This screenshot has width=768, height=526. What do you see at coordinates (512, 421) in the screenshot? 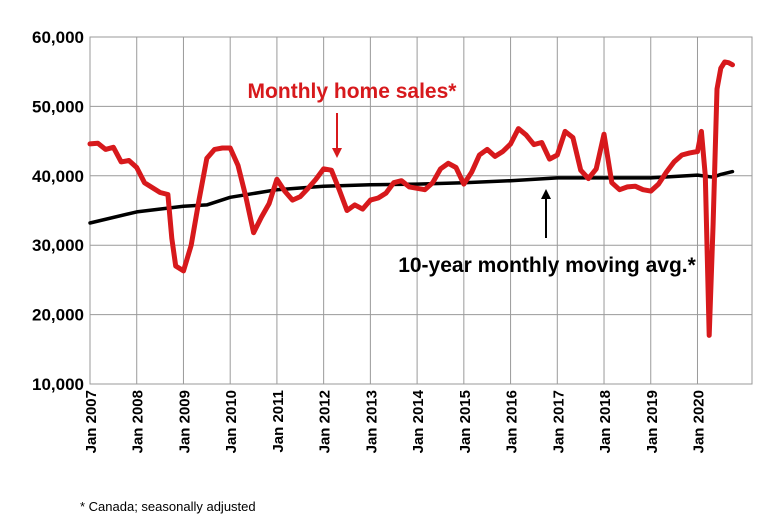
I see `x-tick-label: Jan 2016` at bounding box center [512, 421].